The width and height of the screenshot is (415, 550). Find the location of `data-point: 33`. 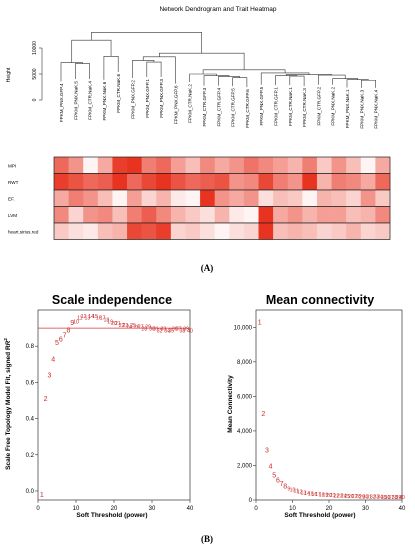

data-point: 33 is located at coordinates (164, 329).